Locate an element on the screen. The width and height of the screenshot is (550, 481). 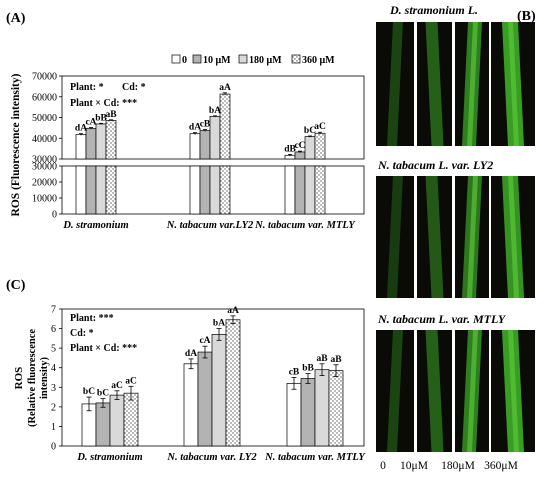
y-tick-label-lower: 30000 is located at coordinates (44, 167).